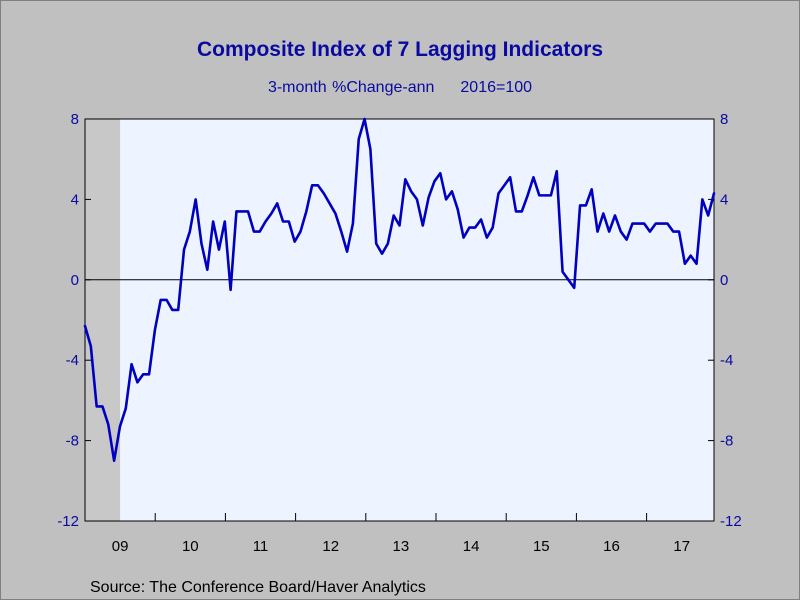 Image resolution: width=800 pixels, height=600 pixels. What do you see at coordinates (726, 441) in the screenshot?
I see `y-tick-label-right: -8` at bounding box center [726, 441].